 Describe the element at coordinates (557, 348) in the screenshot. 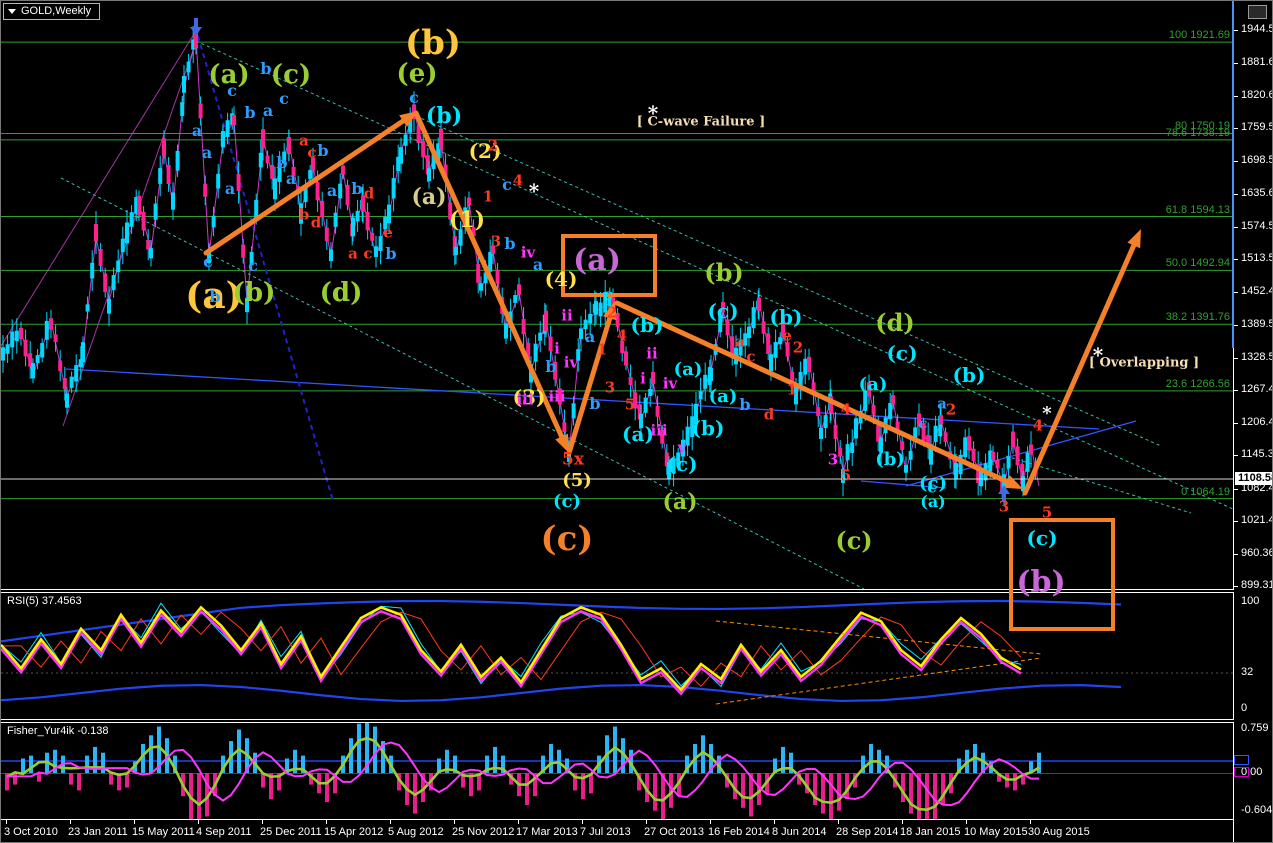

I see `wave-label: i` at that location.